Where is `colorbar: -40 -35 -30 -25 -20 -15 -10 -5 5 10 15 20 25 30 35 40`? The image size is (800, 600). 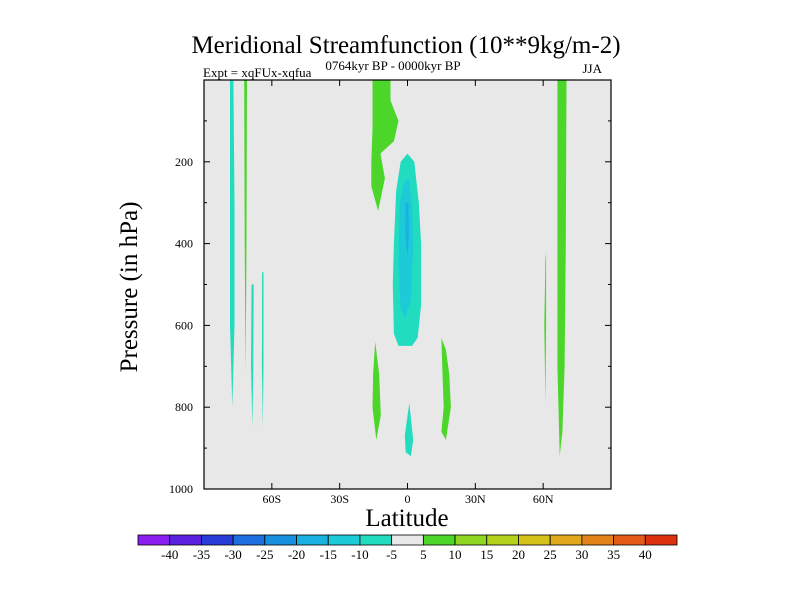
colorbar: -40 -35 -30 -25 -20 -15 -10 -5 5 10 15 20 25 30 35 40 is located at coordinates (407, 548).